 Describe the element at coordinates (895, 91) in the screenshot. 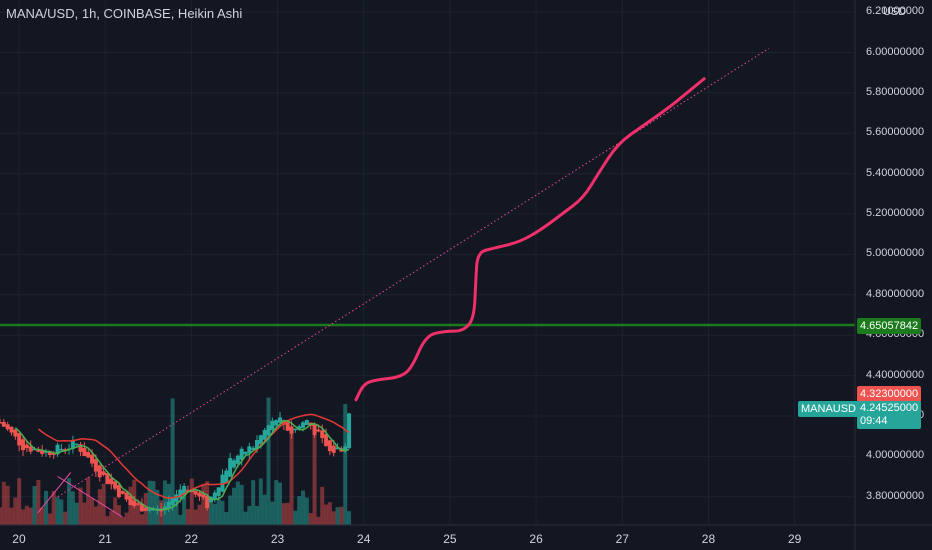

I see `y-tick-label: 5.80000000` at that location.